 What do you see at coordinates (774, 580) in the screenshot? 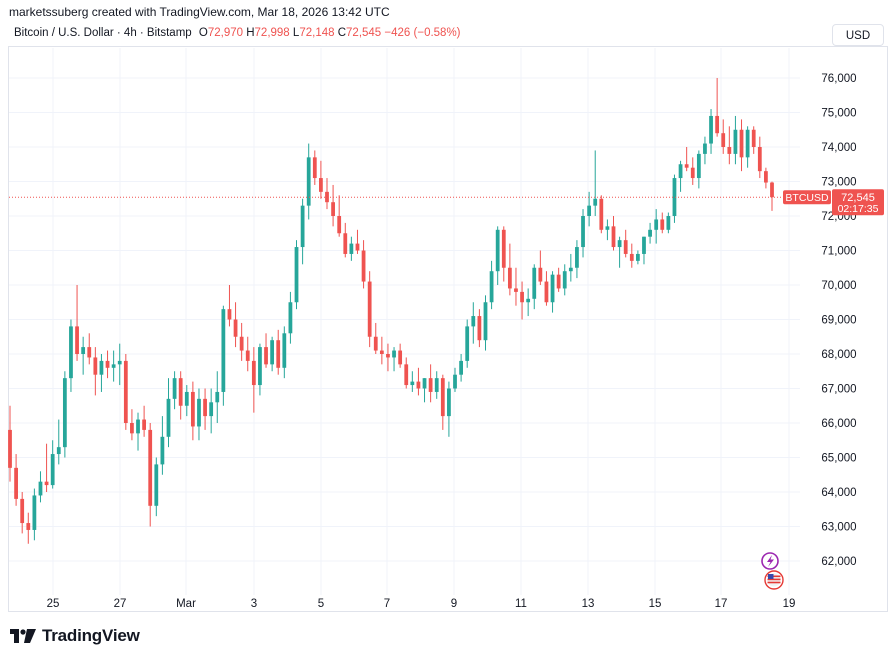
I see `us-flag-icon` at bounding box center [774, 580].